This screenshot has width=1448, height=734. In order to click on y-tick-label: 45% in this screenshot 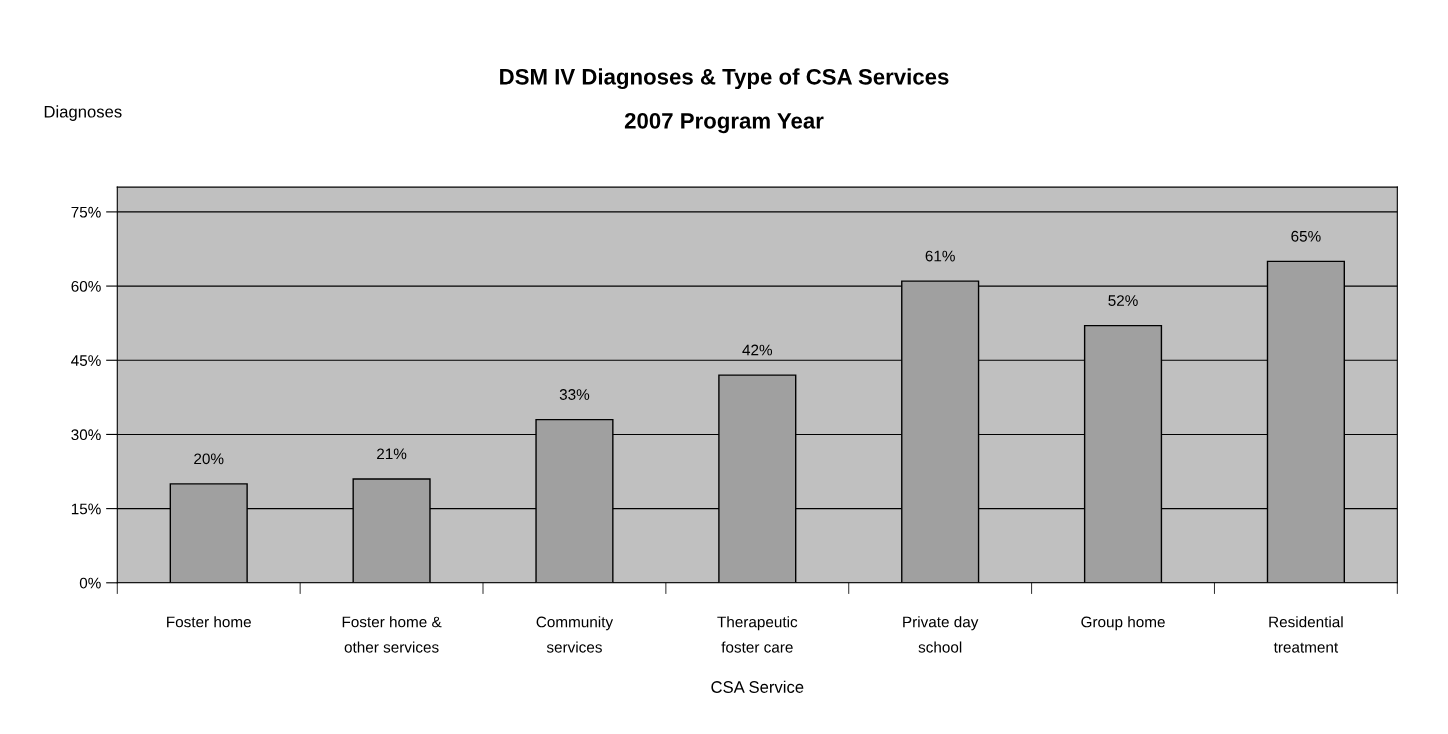, I will do `click(86, 360)`.